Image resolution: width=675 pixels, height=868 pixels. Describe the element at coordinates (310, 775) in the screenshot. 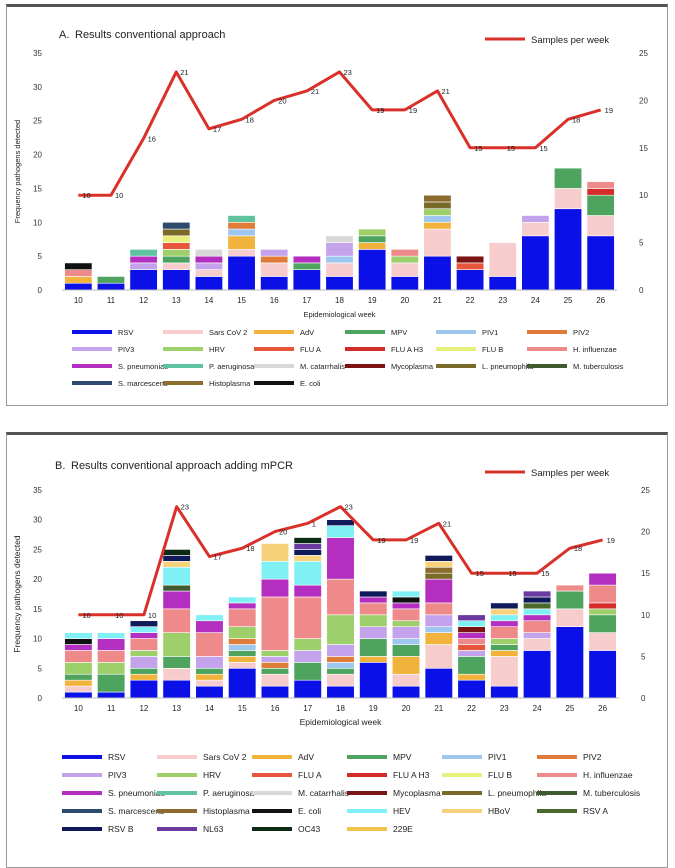

I see `chart-b-legend-label: FLU A` at that location.